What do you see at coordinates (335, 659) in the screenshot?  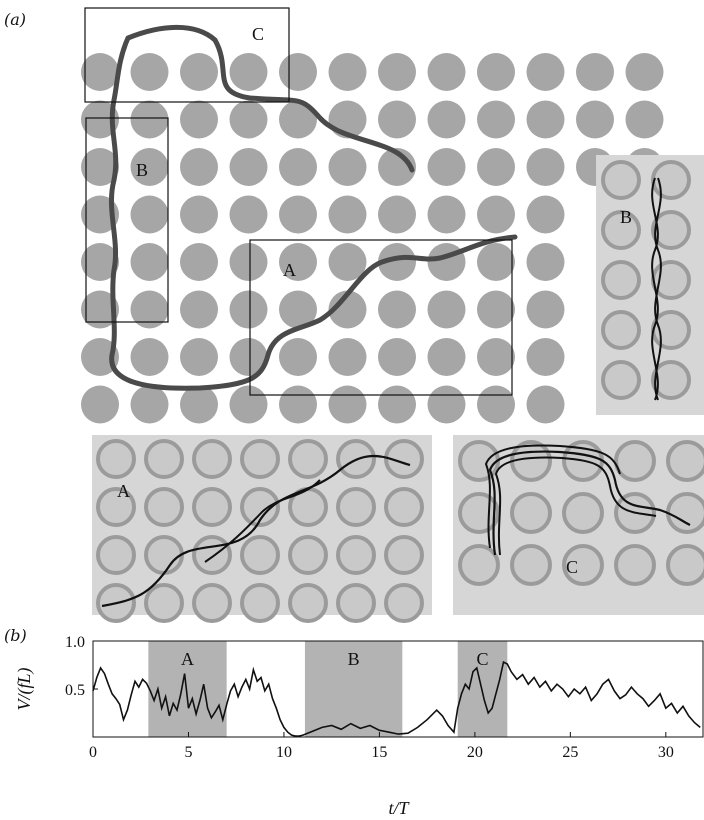 I see `shaded-region-labels: A B C` at bounding box center [335, 659].